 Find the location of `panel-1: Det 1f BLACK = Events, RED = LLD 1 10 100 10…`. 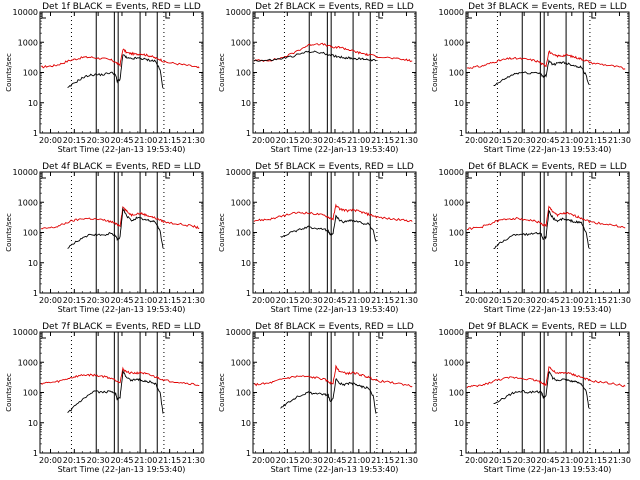

panel-1: Det 1f BLACK = Events, RED = LLD 1 10 100 10… is located at coordinates (105, 78).